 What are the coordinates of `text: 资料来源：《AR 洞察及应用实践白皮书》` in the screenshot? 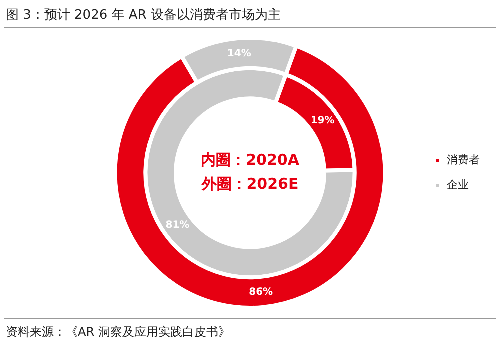 It's located at (118, 332).